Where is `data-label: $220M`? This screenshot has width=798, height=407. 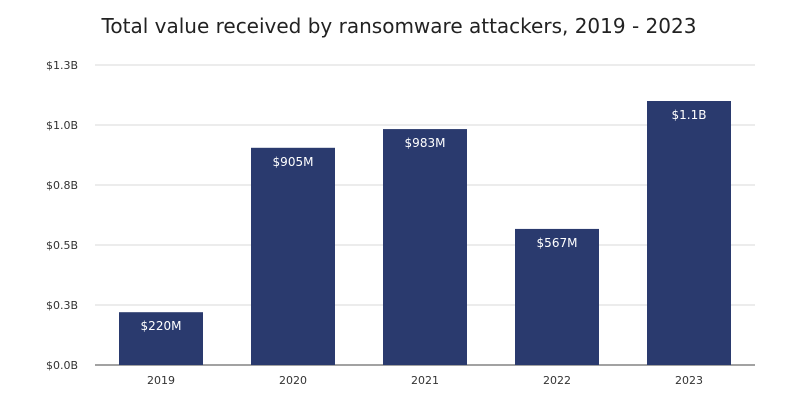
data-label: $220M is located at coordinates (161, 326).